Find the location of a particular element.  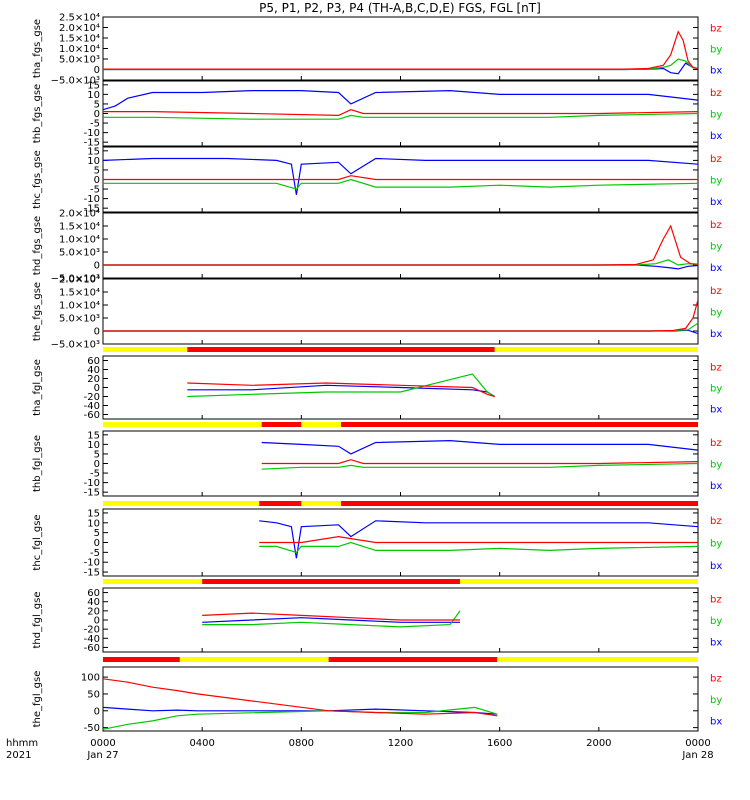

y-tick-label: 60 is located at coordinates (93, 361).